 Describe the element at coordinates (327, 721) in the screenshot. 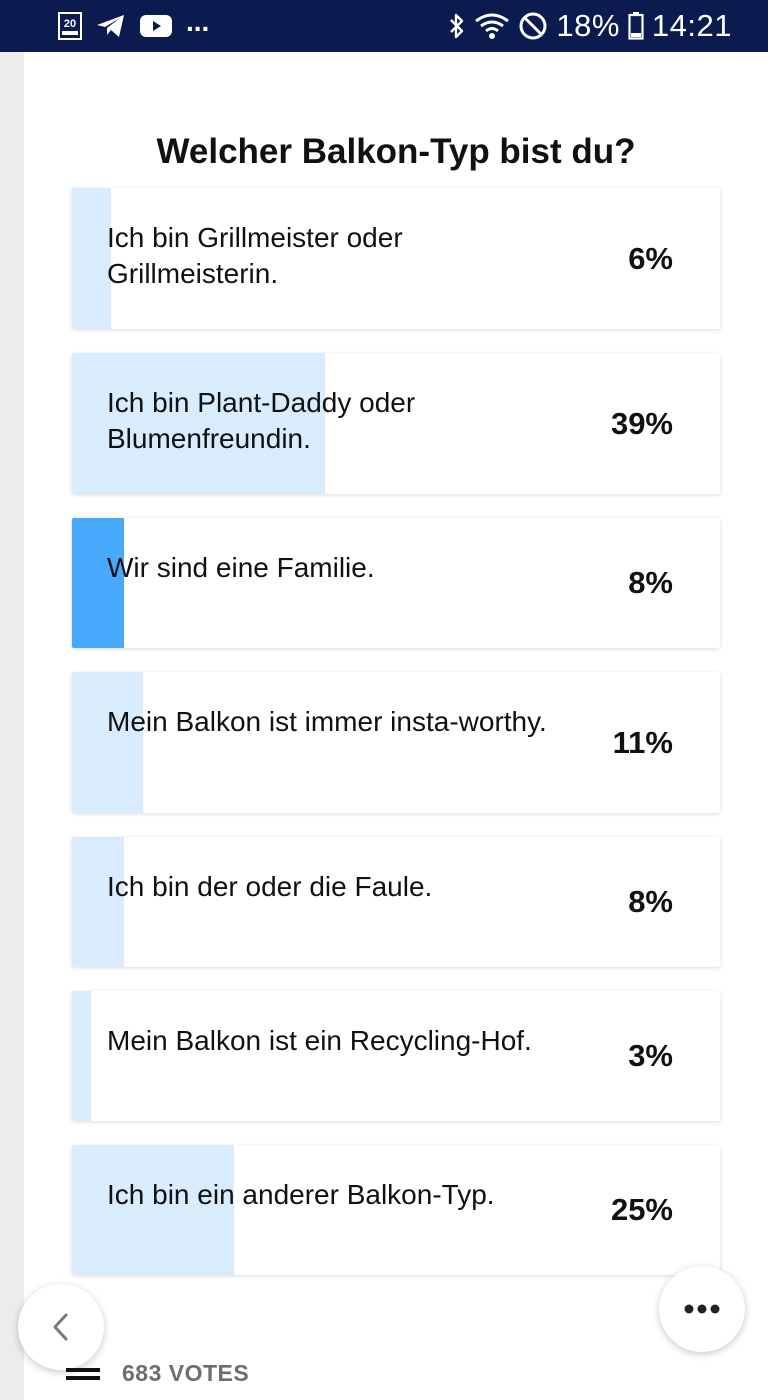

I see `option-label: Mein Balkon ist immer insta-worthy.` at that location.